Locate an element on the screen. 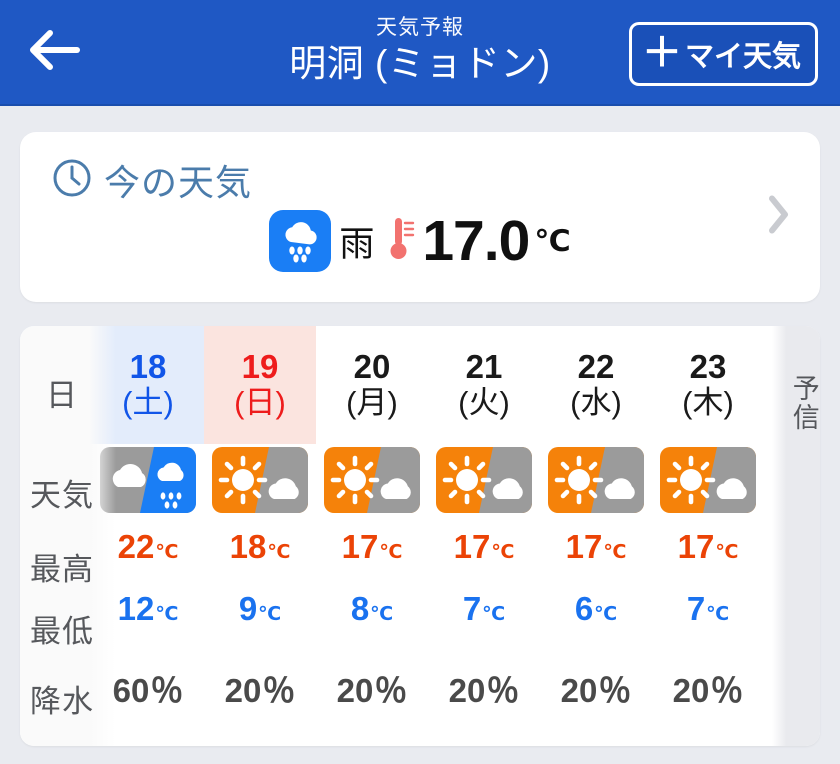 Image resolution: width=840 pixels, height=764 pixels. day-cell-22: 22 (水) is located at coordinates (596, 385).